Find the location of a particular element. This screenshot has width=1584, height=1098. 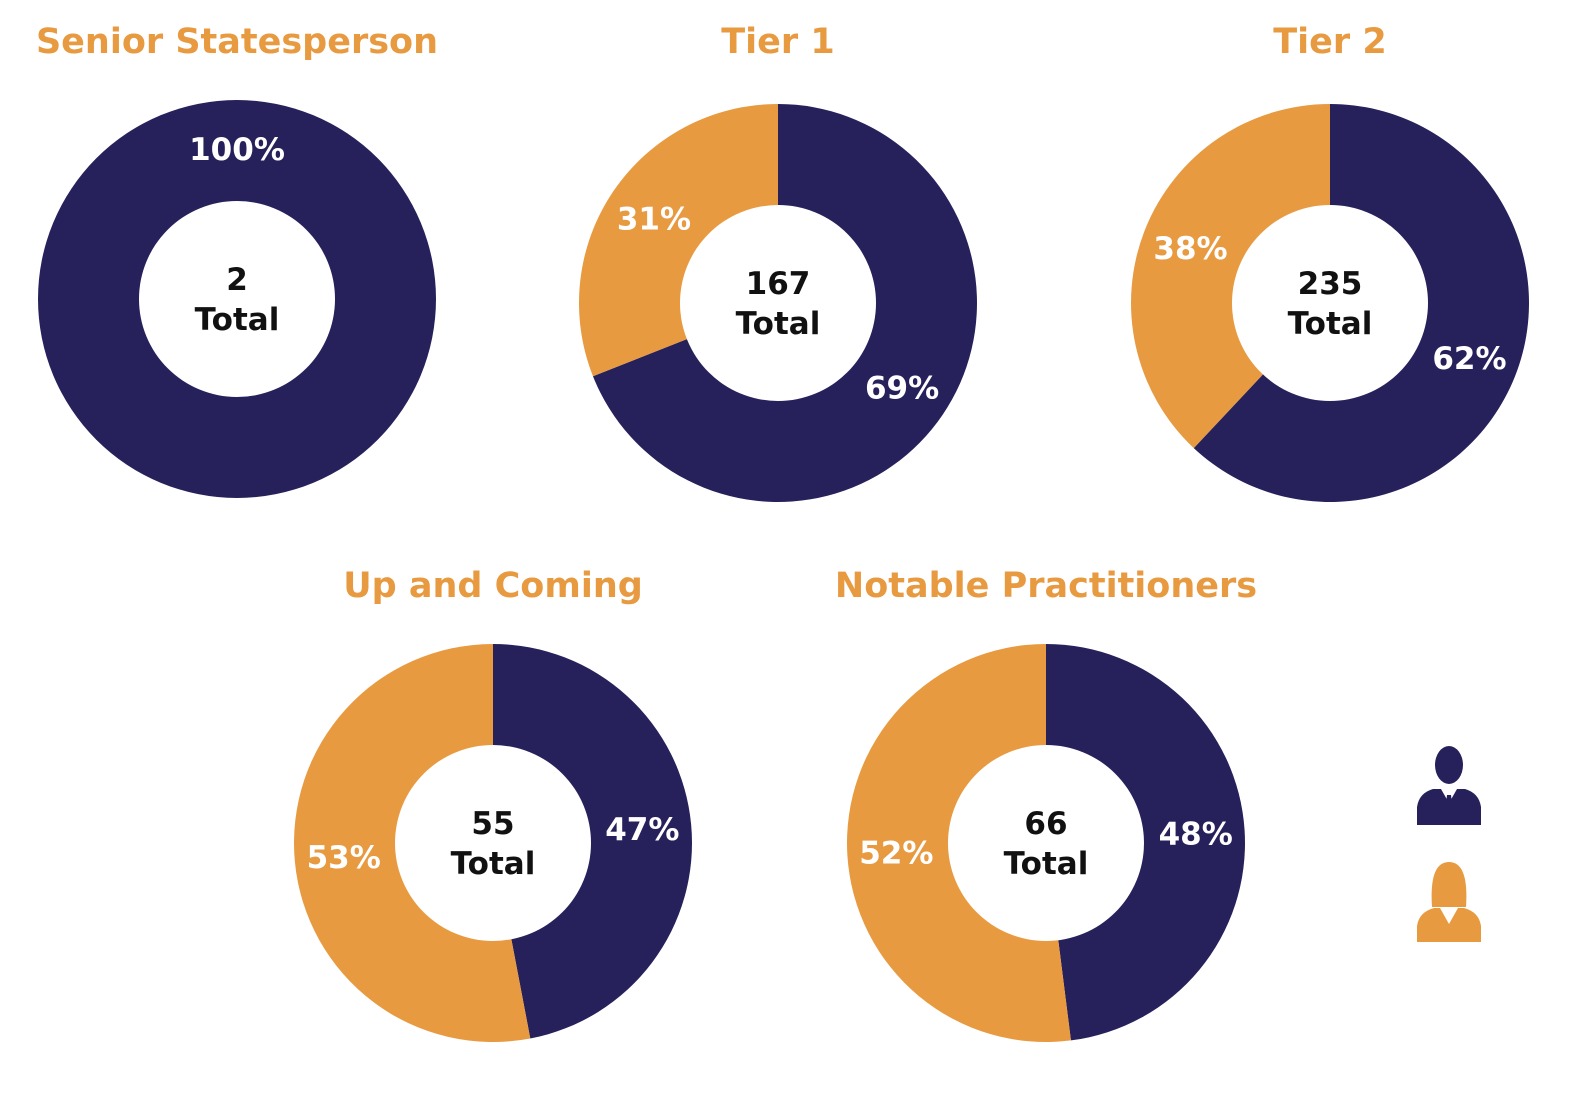

female-percent-label: 31% is located at coordinates (654, 220).